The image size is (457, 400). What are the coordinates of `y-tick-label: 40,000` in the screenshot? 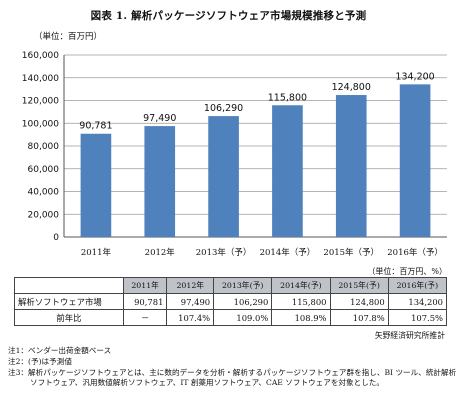 It's located at (44, 193).